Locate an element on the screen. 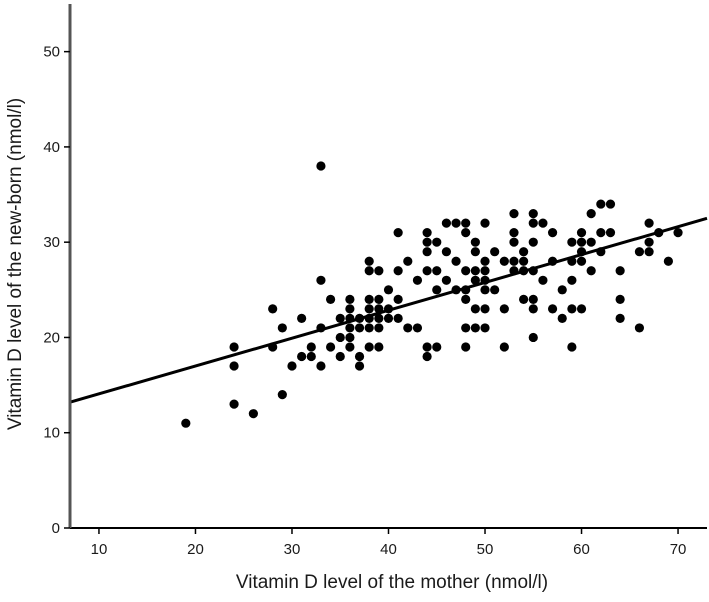  x-tick-label: 60 is located at coordinates (581, 549).